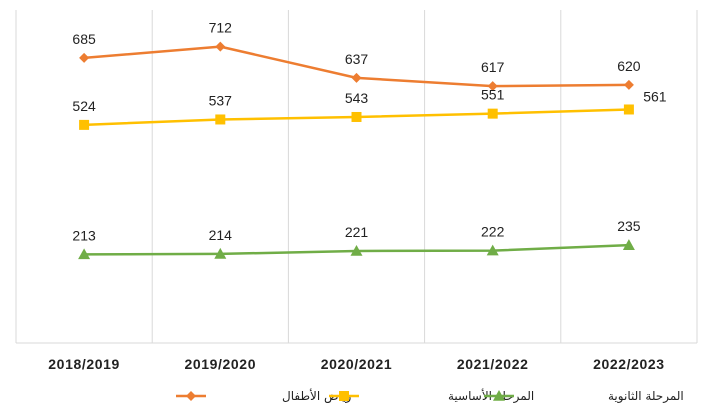 The image size is (713, 417). What do you see at coordinates (493, 232) in the screenshot?
I see `data-label: 222` at bounding box center [493, 232].